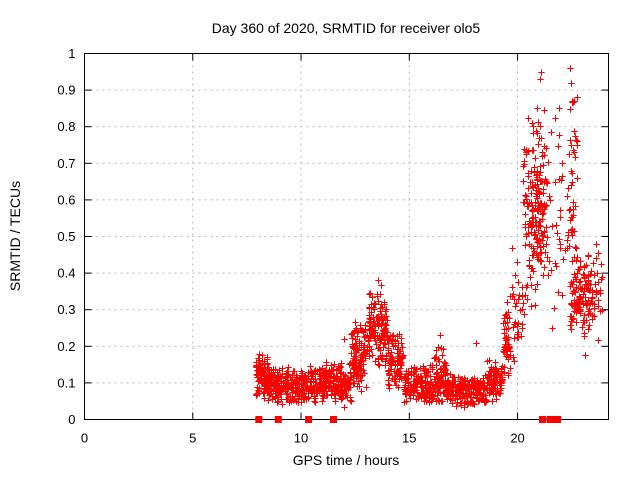 The height and width of the screenshot is (480, 640). What do you see at coordinates (66, 273) in the screenshot?
I see `y-tick-label: 0.4` at bounding box center [66, 273].